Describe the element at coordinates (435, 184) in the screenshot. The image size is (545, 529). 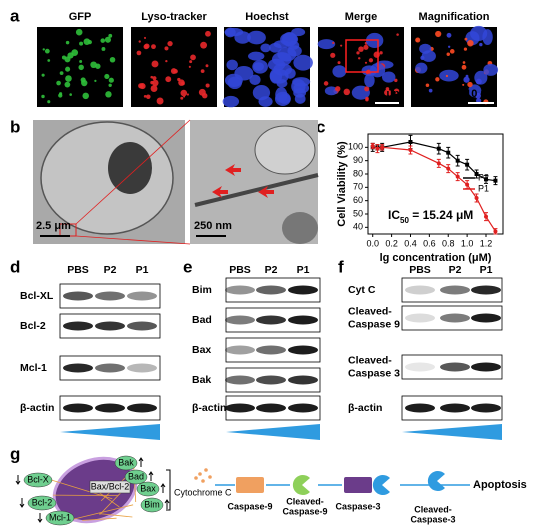
I see `plot-frame` at that location.